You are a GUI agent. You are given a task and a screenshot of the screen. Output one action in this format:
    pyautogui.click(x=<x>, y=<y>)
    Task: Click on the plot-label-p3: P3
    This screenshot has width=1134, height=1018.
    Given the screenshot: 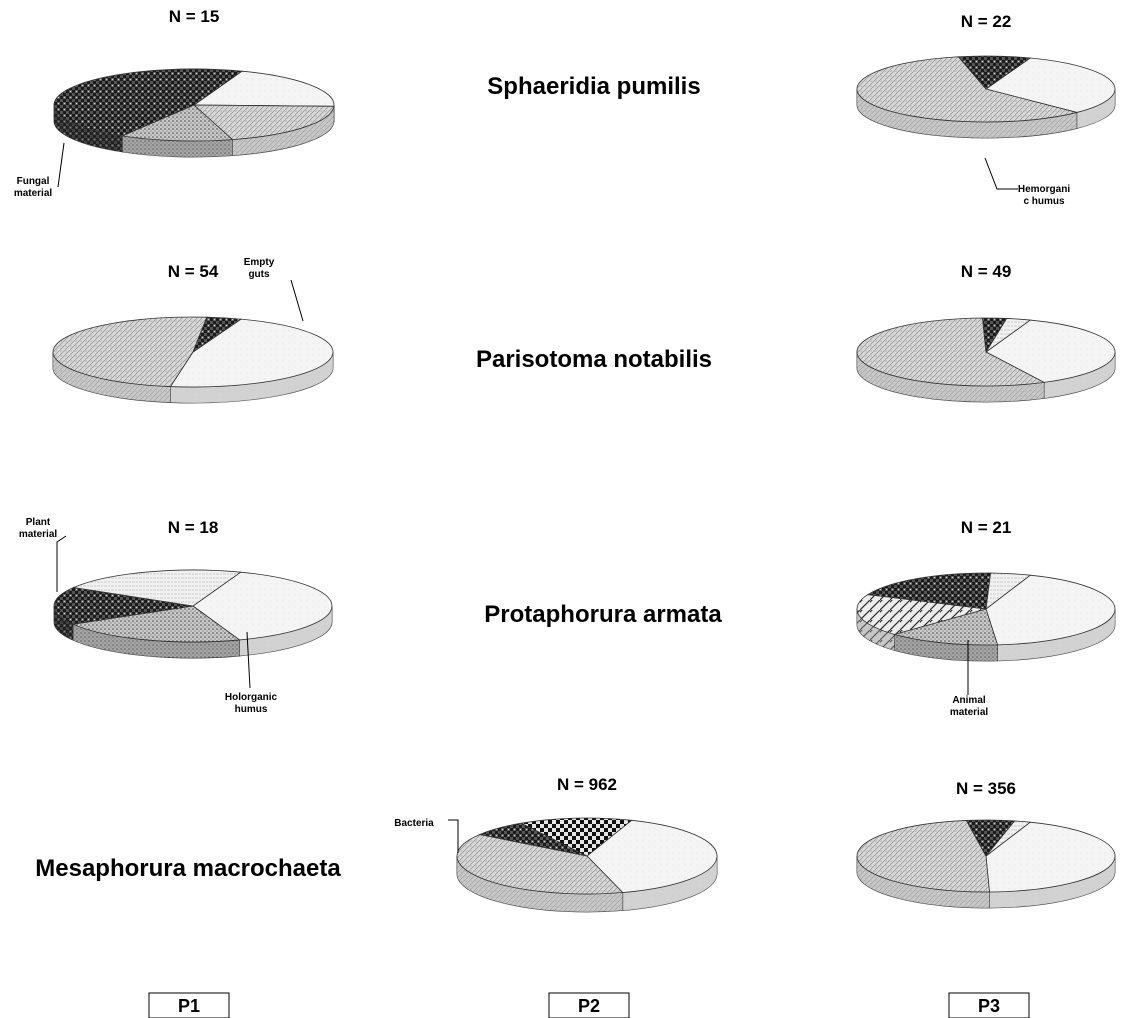 What is the action you would take?
    pyautogui.click(x=989, y=1005)
    